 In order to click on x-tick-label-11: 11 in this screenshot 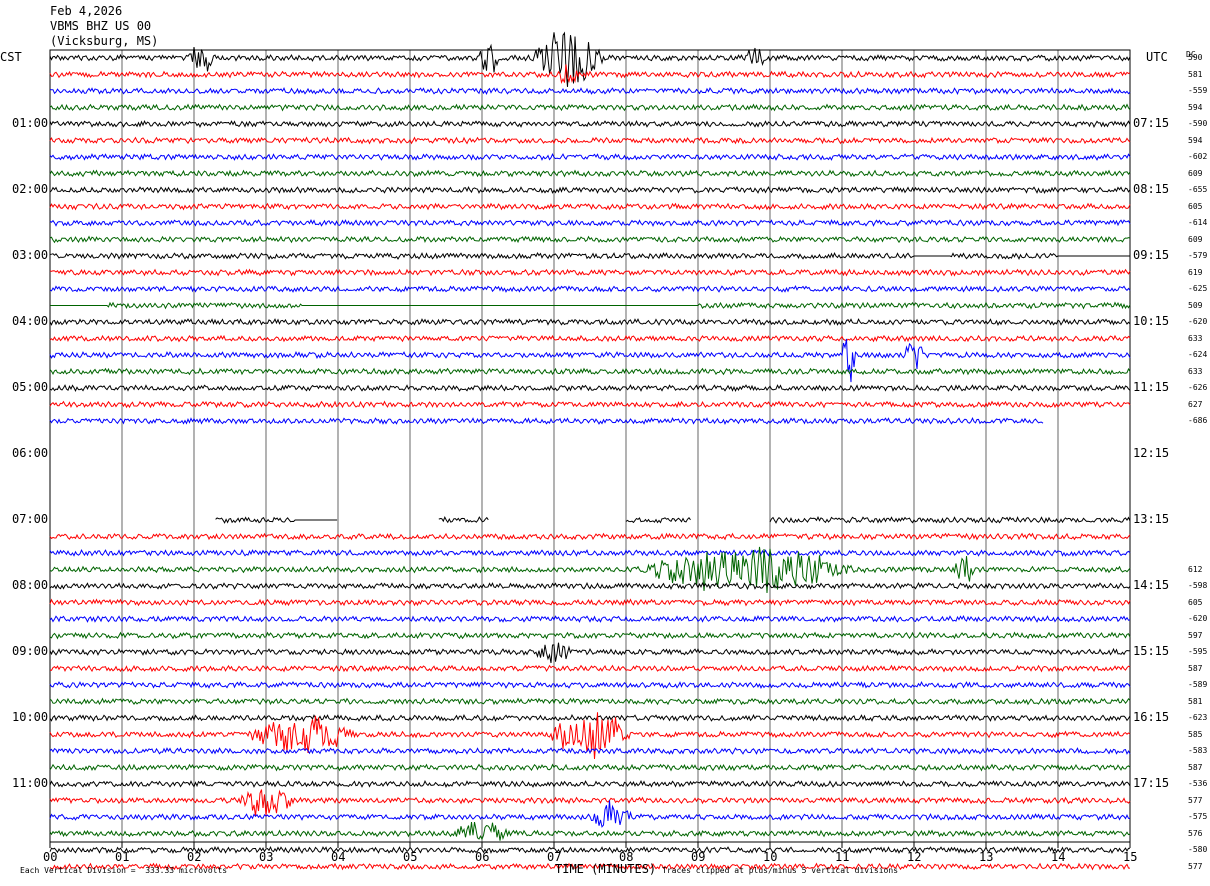, I will do `click(842, 857)`.